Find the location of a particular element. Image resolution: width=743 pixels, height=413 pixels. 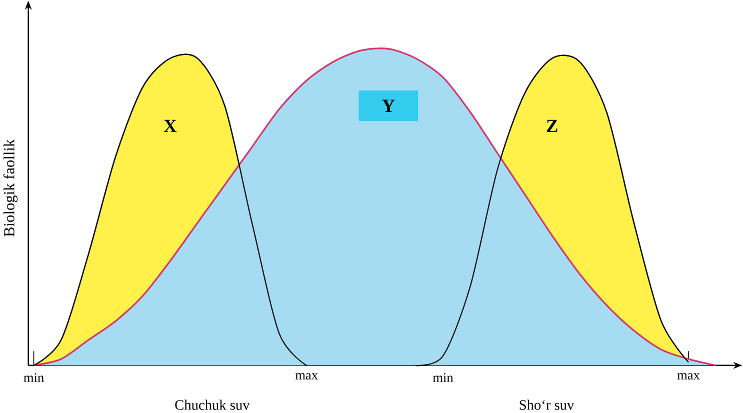

series-label: Z is located at coordinates (552, 126).